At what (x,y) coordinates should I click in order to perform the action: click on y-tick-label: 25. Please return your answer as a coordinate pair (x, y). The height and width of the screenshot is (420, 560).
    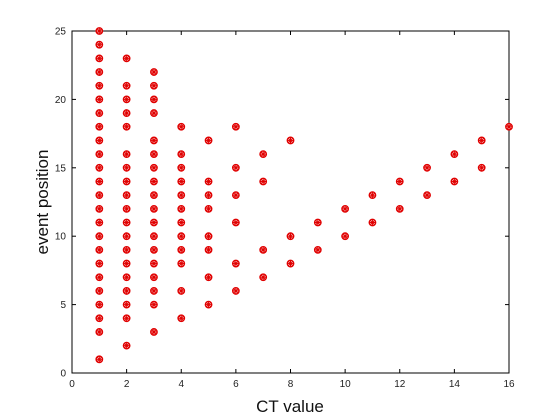
    Looking at the image, I should click on (61, 32).